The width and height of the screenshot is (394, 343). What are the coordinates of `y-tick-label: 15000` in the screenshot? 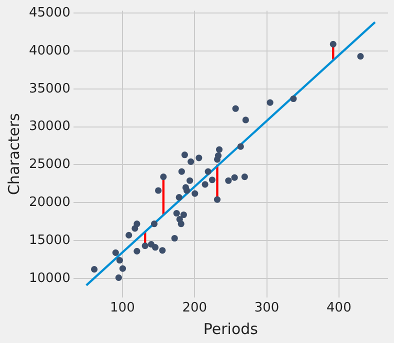 It's located at (49, 240).